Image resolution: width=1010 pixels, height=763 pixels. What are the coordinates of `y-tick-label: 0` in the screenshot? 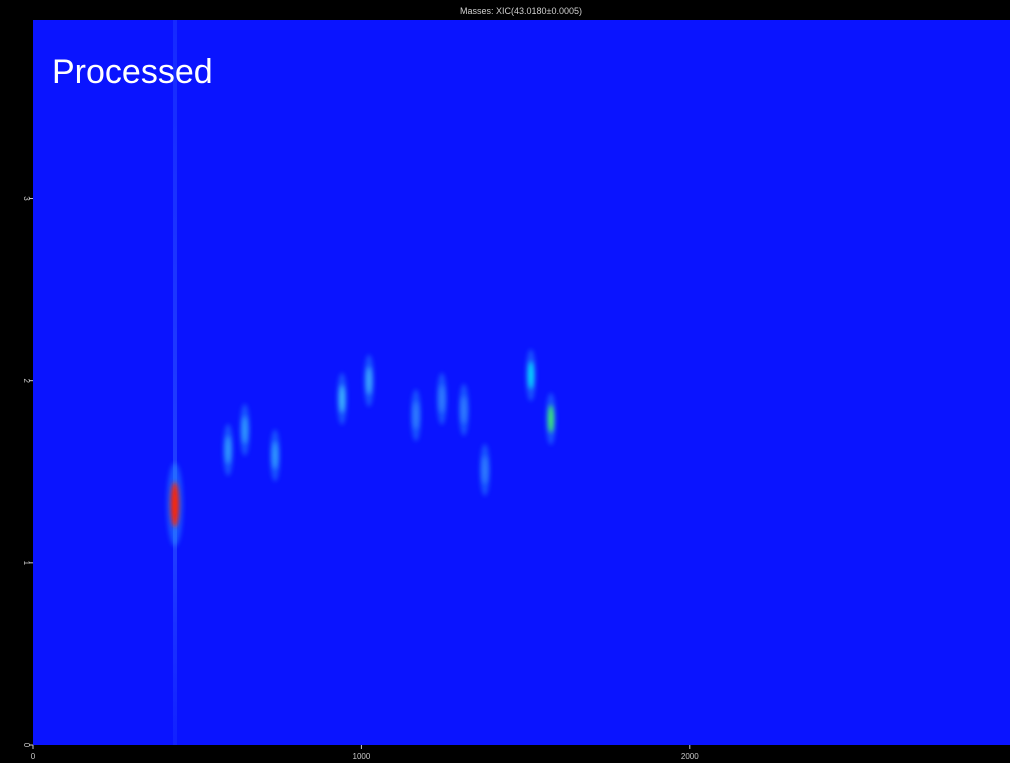 It's located at (26, 745).